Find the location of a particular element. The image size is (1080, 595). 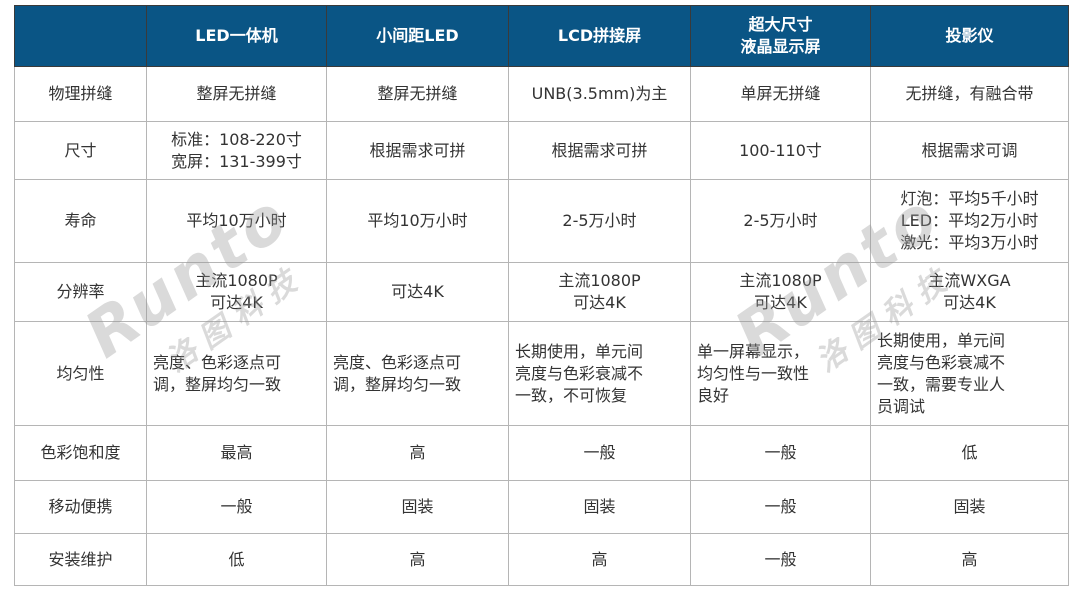

table-cell: 最高 is located at coordinates (236, 453).